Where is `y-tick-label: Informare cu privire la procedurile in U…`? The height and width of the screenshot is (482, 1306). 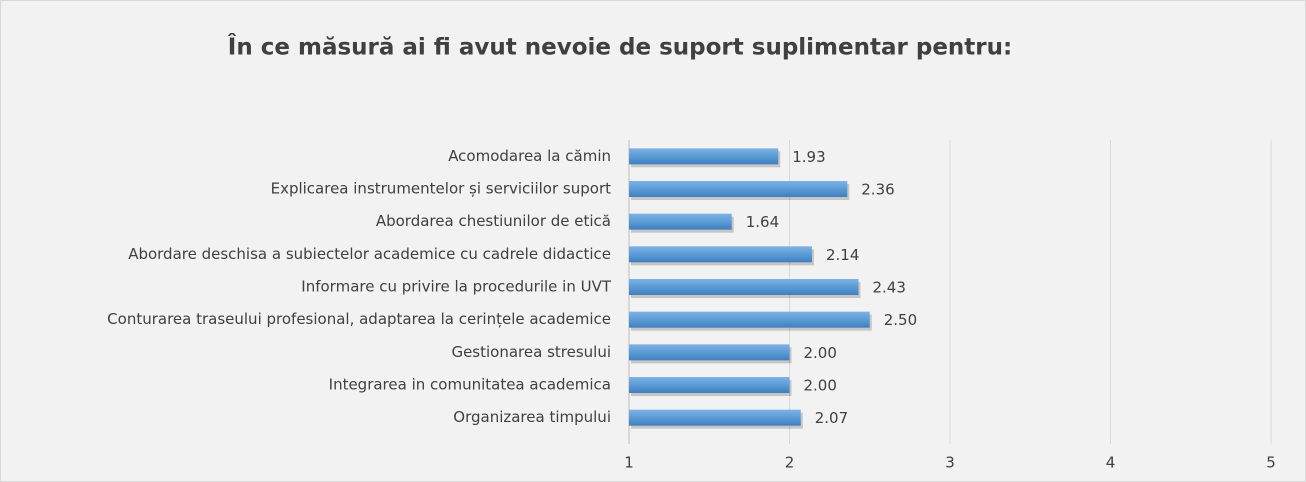
y-tick-label: Informare cu privire la procedurile in U… is located at coordinates (456, 287).